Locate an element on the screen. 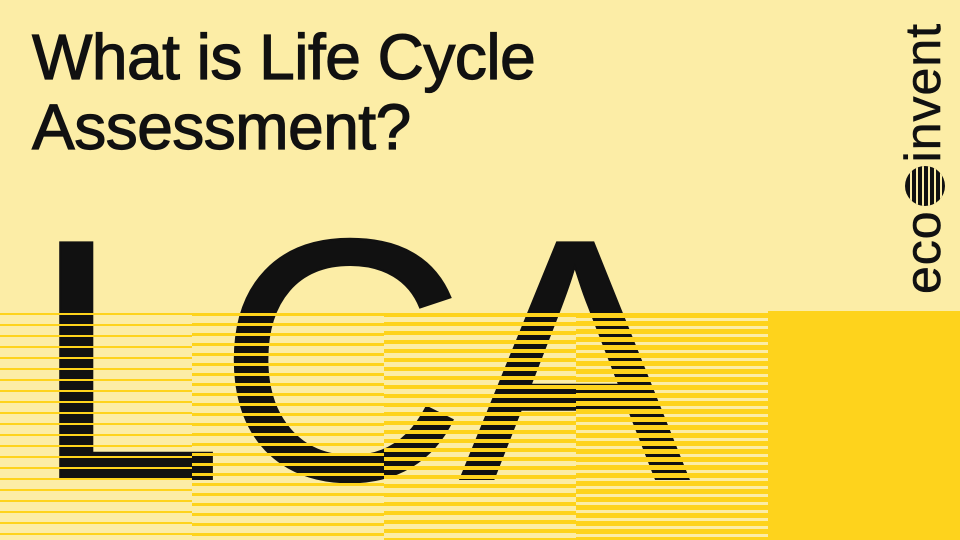  ecoinvent-logo: eco invent is located at coordinates (923, 158).